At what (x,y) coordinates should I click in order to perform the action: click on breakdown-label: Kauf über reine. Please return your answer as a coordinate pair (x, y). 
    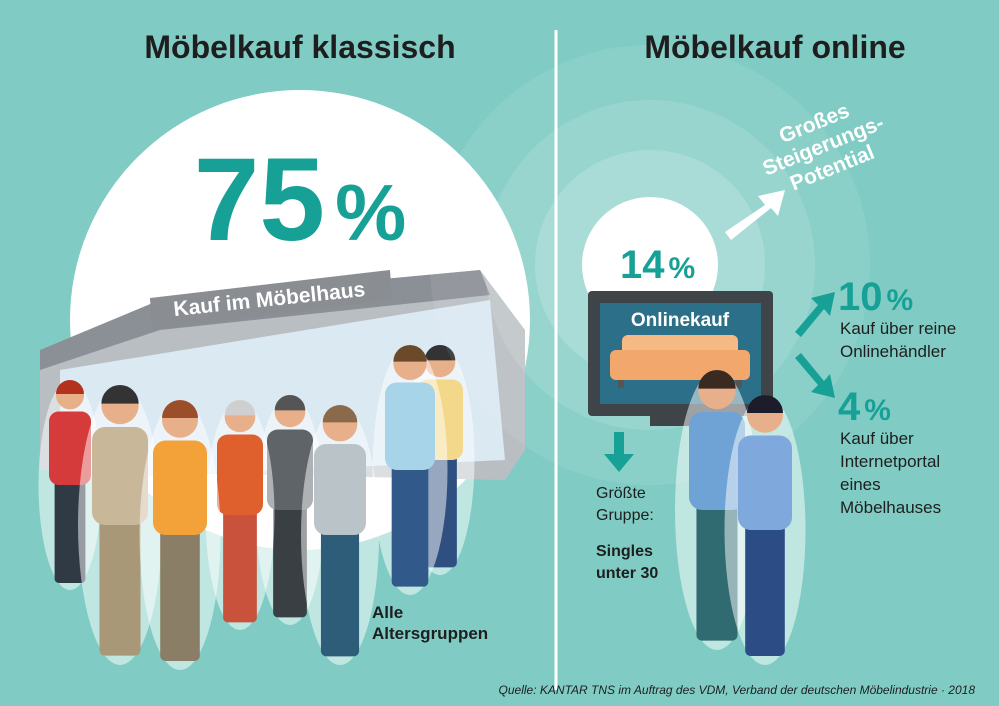
    Looking at the image, I should click on (898, 328).